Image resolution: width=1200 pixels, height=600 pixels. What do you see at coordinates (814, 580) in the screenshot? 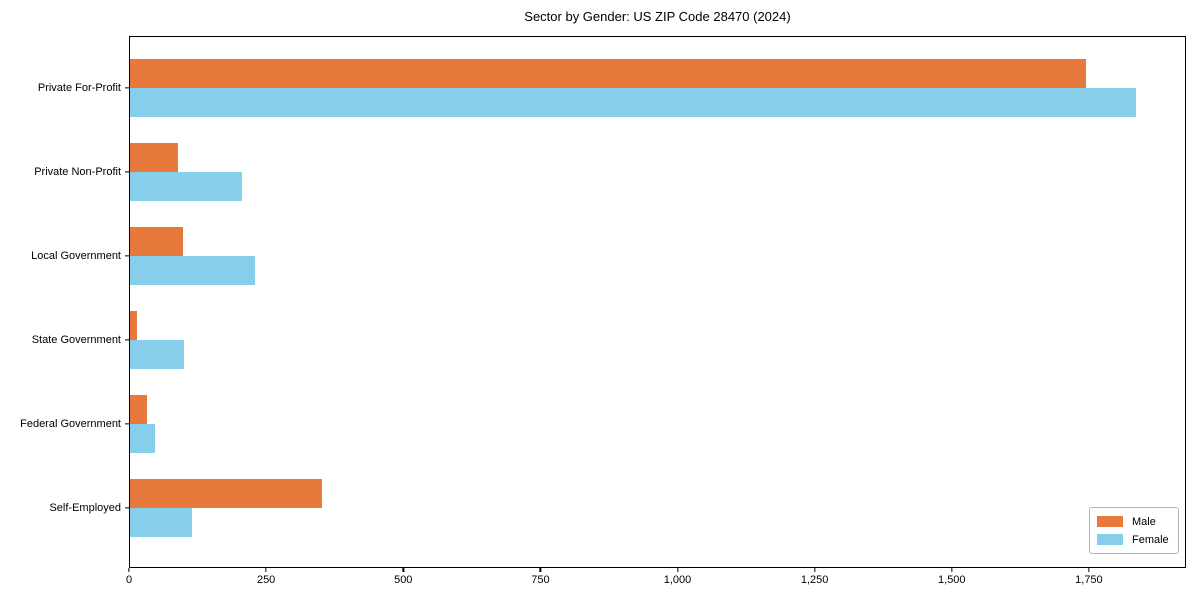
I see `x-tick-label: 1,250` at bounding box center [814, 580].